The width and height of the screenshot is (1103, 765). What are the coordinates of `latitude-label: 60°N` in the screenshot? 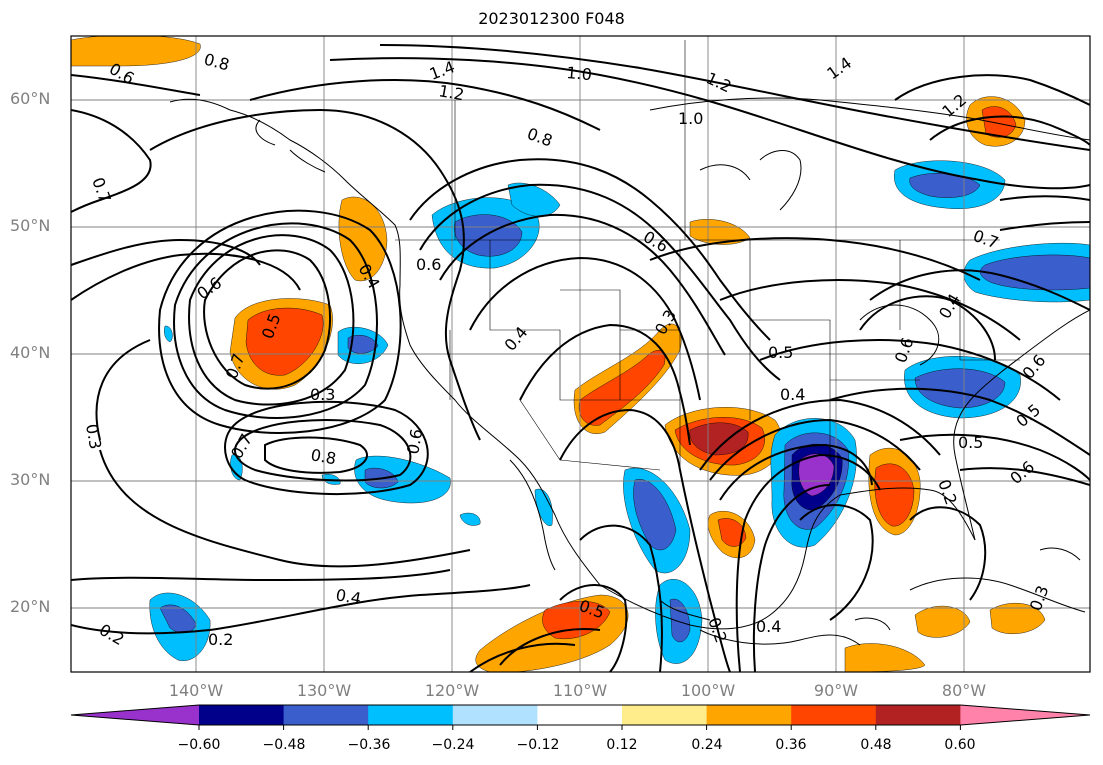 It's located at (30, 98).